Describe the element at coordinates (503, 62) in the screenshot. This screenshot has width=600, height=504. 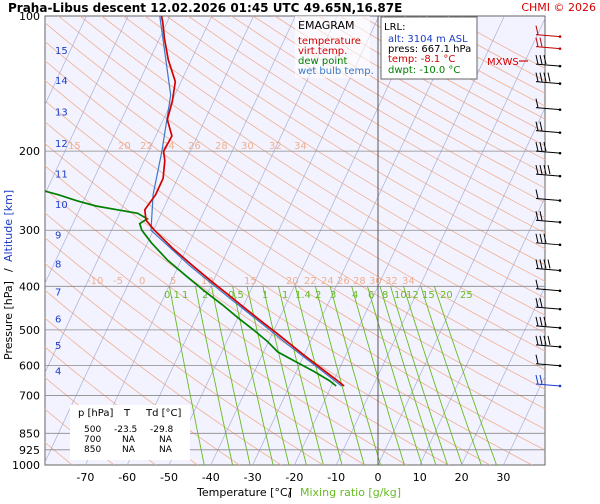
I see `mxws-label: MXWS` at that location.